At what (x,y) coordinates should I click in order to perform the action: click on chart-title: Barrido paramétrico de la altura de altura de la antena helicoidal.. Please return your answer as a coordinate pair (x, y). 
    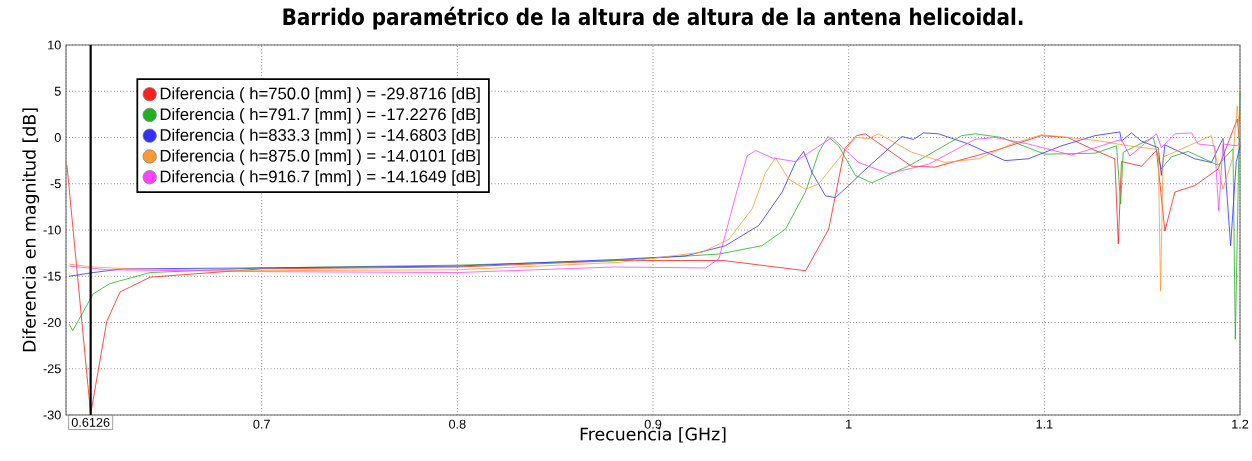
    Looking at the image, I should click on (653, 18).